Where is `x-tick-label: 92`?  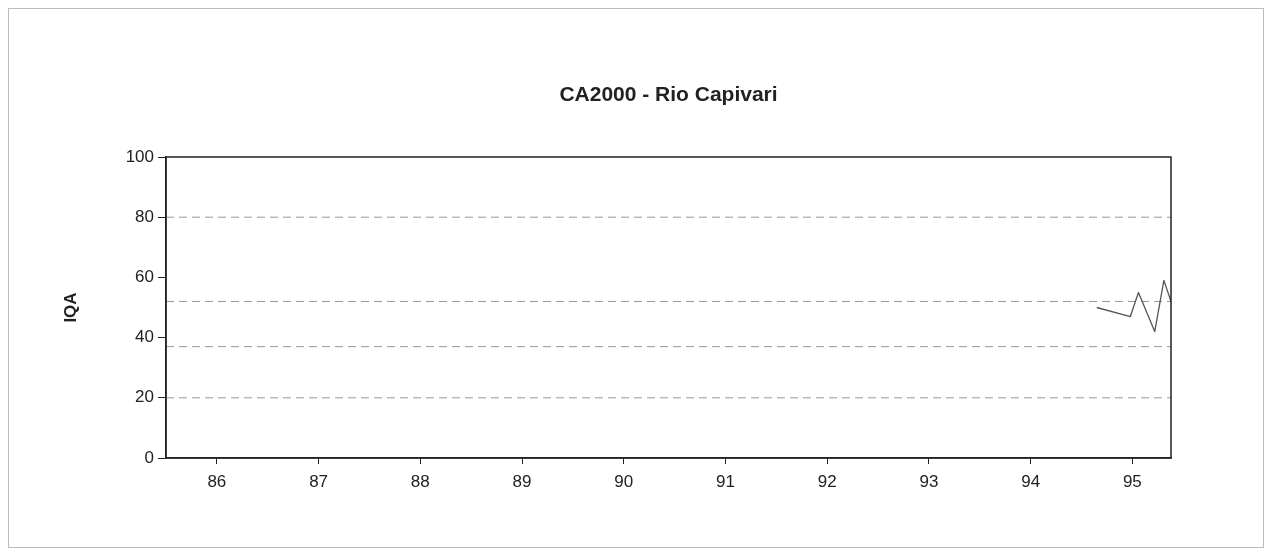
x-tick-label: 92 is located at coordinates (827, 481).